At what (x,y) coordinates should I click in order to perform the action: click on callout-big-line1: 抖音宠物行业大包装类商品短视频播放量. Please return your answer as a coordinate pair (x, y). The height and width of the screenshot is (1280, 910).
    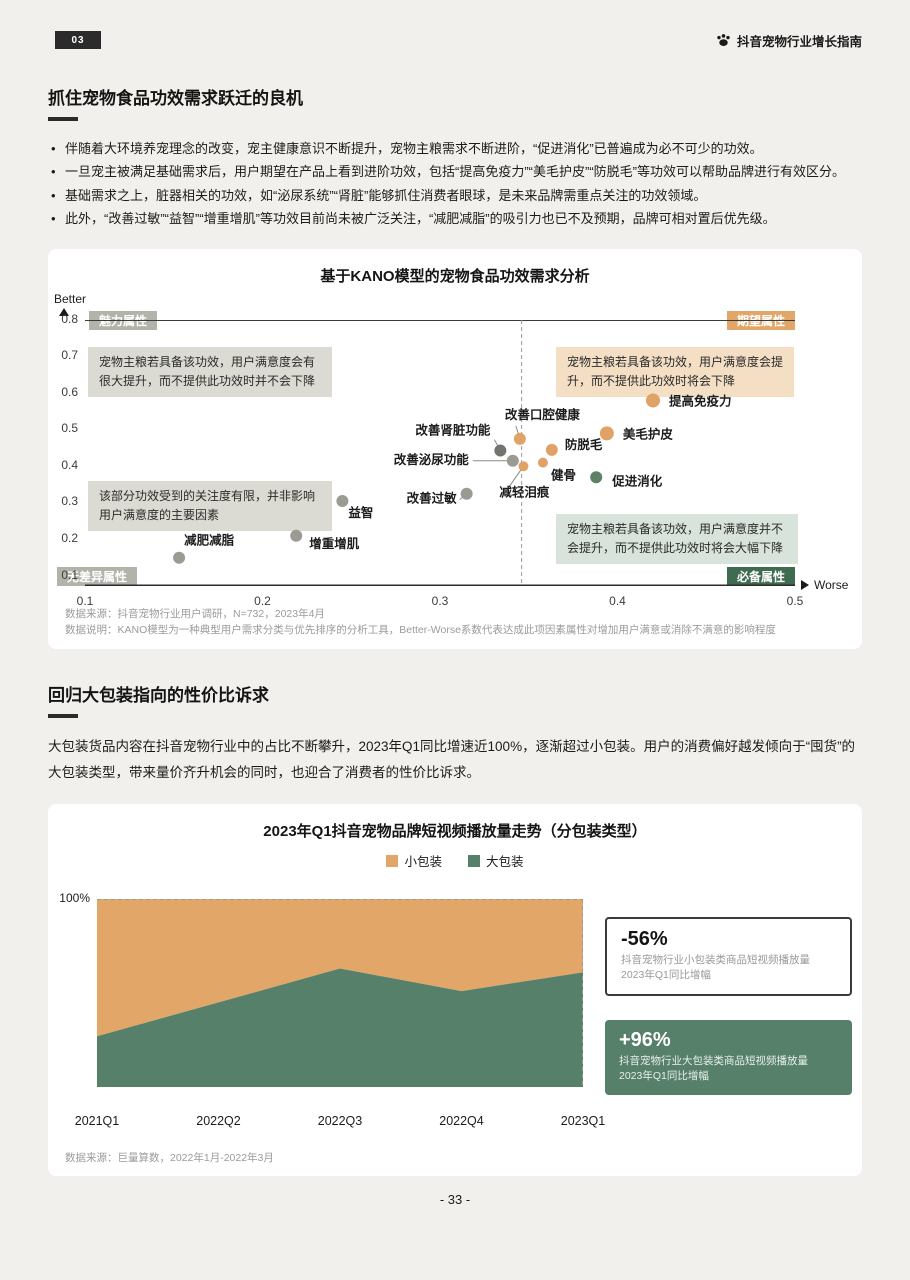
    Looking at the image, I should click on (713, 1061).